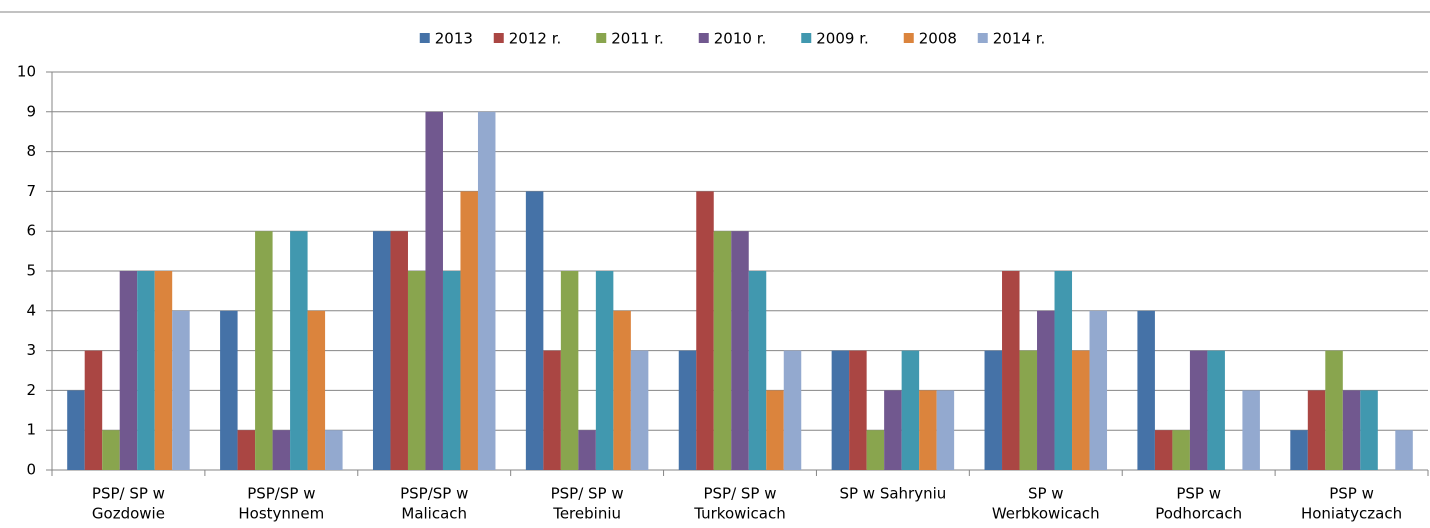  I want to click on legend-label: 2013, so click(454, 39).